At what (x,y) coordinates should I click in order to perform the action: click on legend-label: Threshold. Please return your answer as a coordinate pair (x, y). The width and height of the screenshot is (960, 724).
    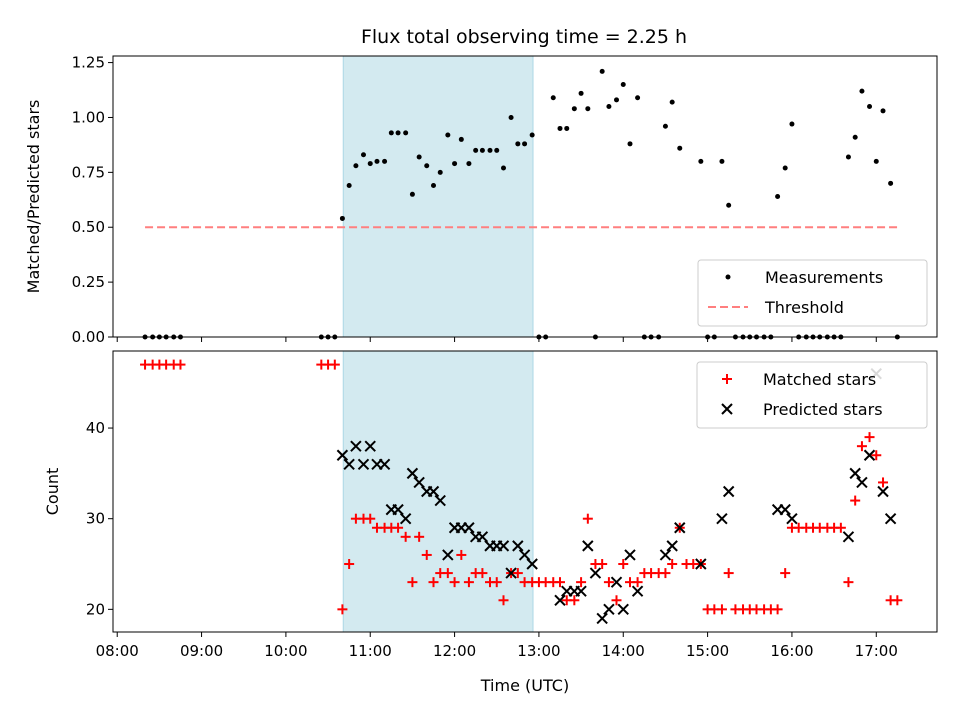
    Looking at the image, I should click on (804, 307).